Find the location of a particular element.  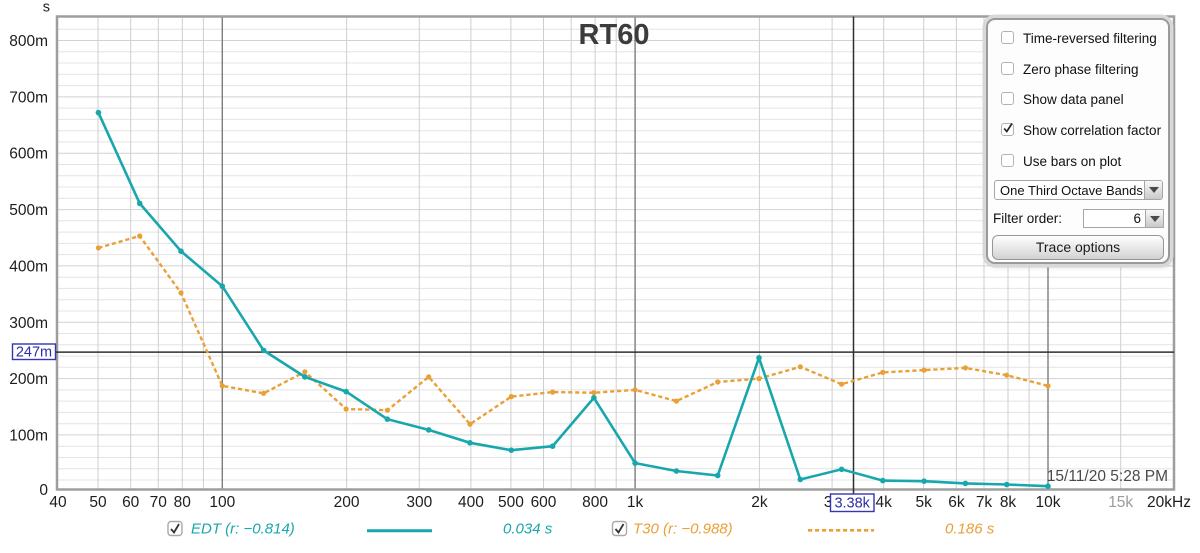

svg-text: 100 is located at coordinates (222, 502).